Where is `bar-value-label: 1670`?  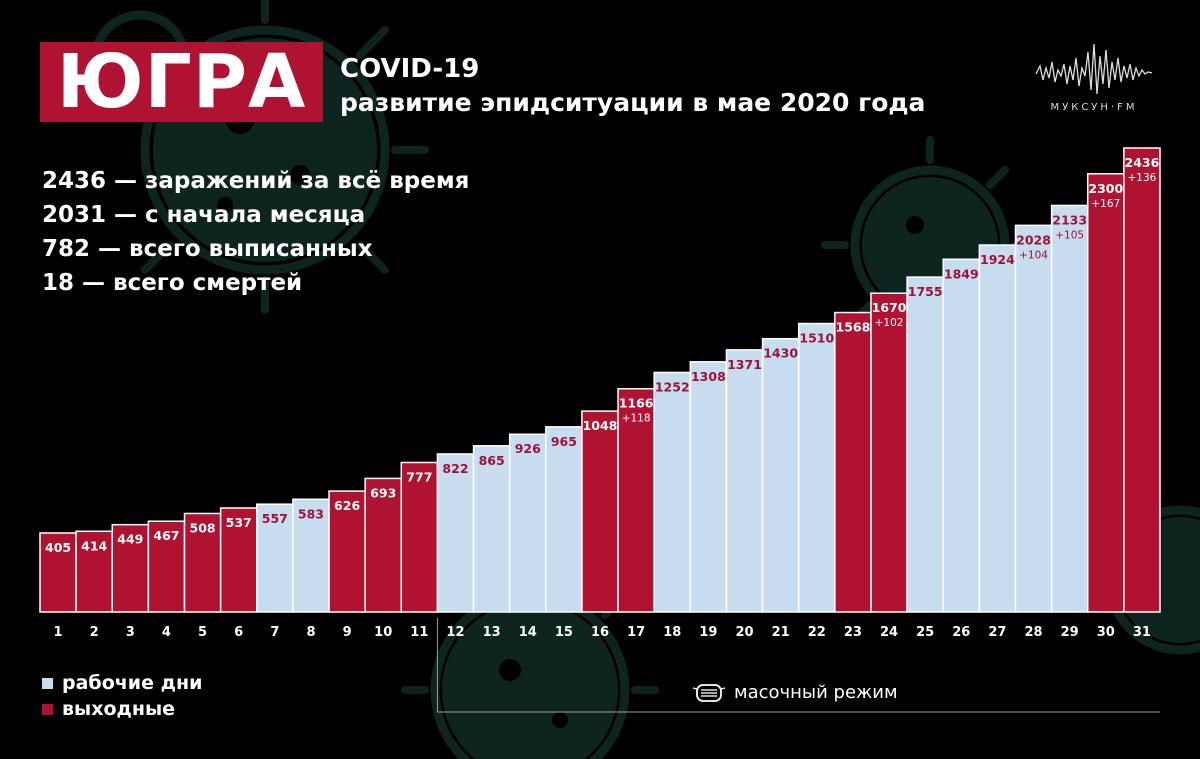
bar-value-label: 1670 is located at coordinates (889, 307).